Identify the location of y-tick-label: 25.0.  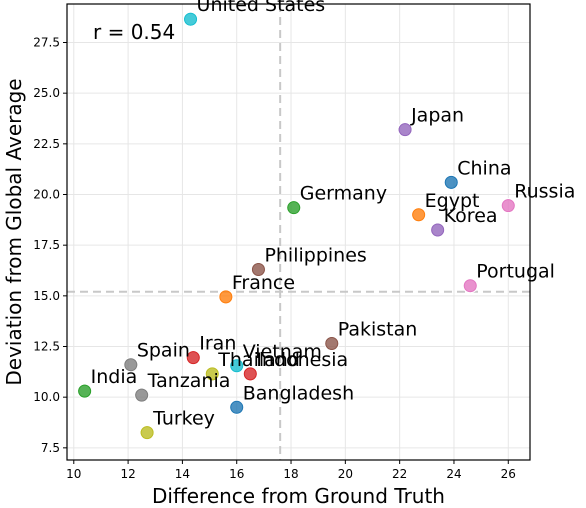
(46, 93).